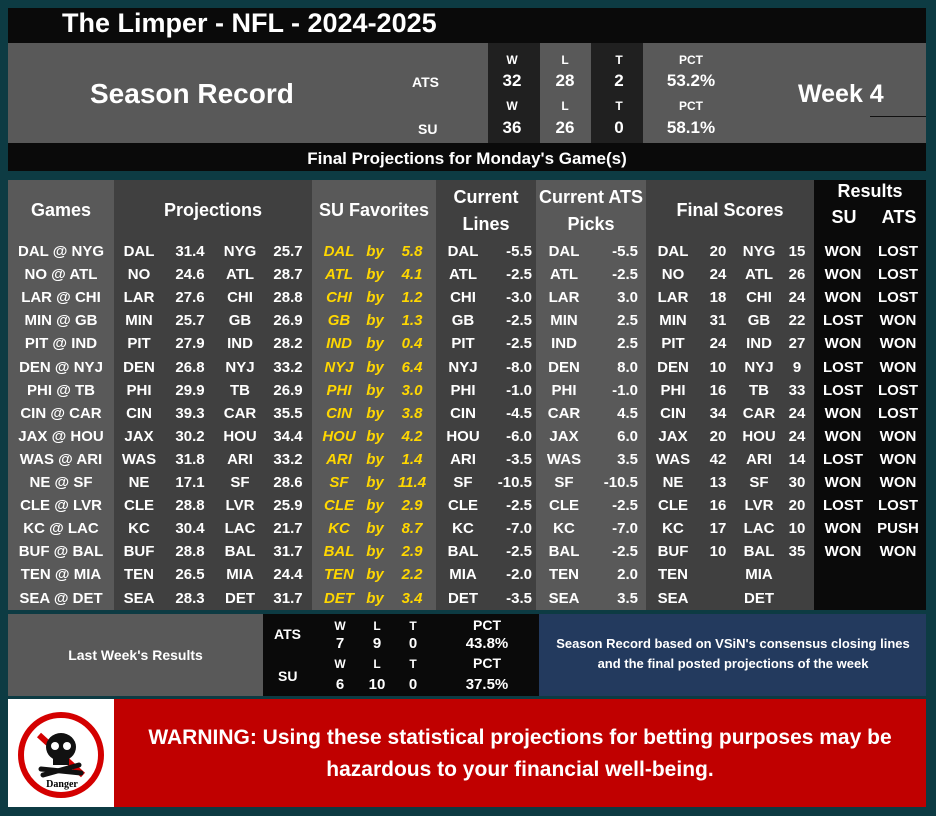  What do you see at coordinates (412, 251) in the screenshot?
I see `cell-margin: 5.8` at bounding box center [412, 251].